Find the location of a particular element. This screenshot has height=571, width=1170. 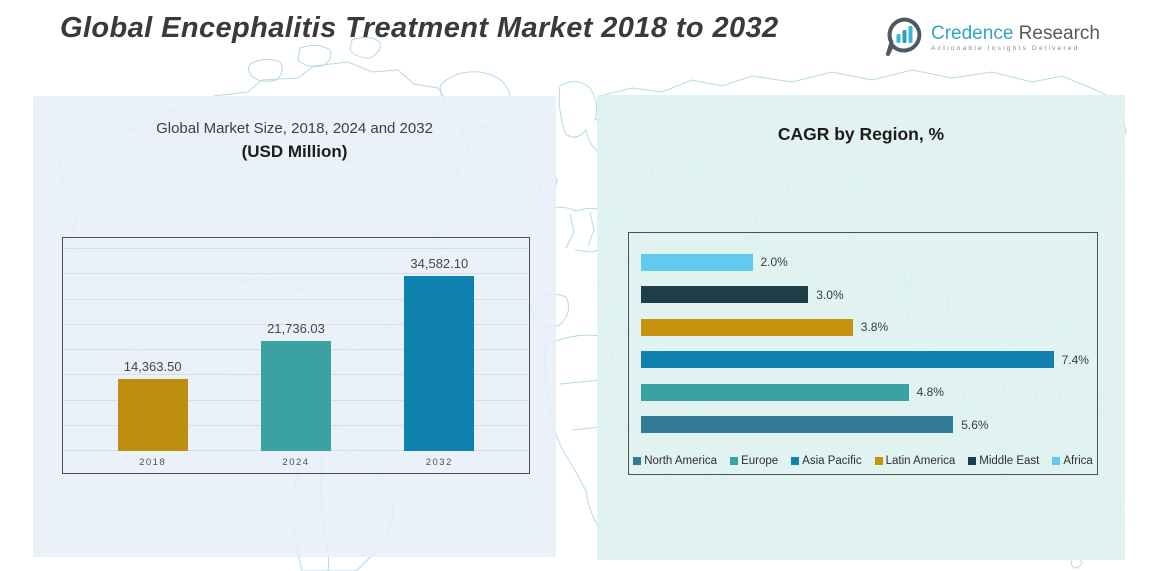

legend-item: North America is located at coordinates (675, 461).